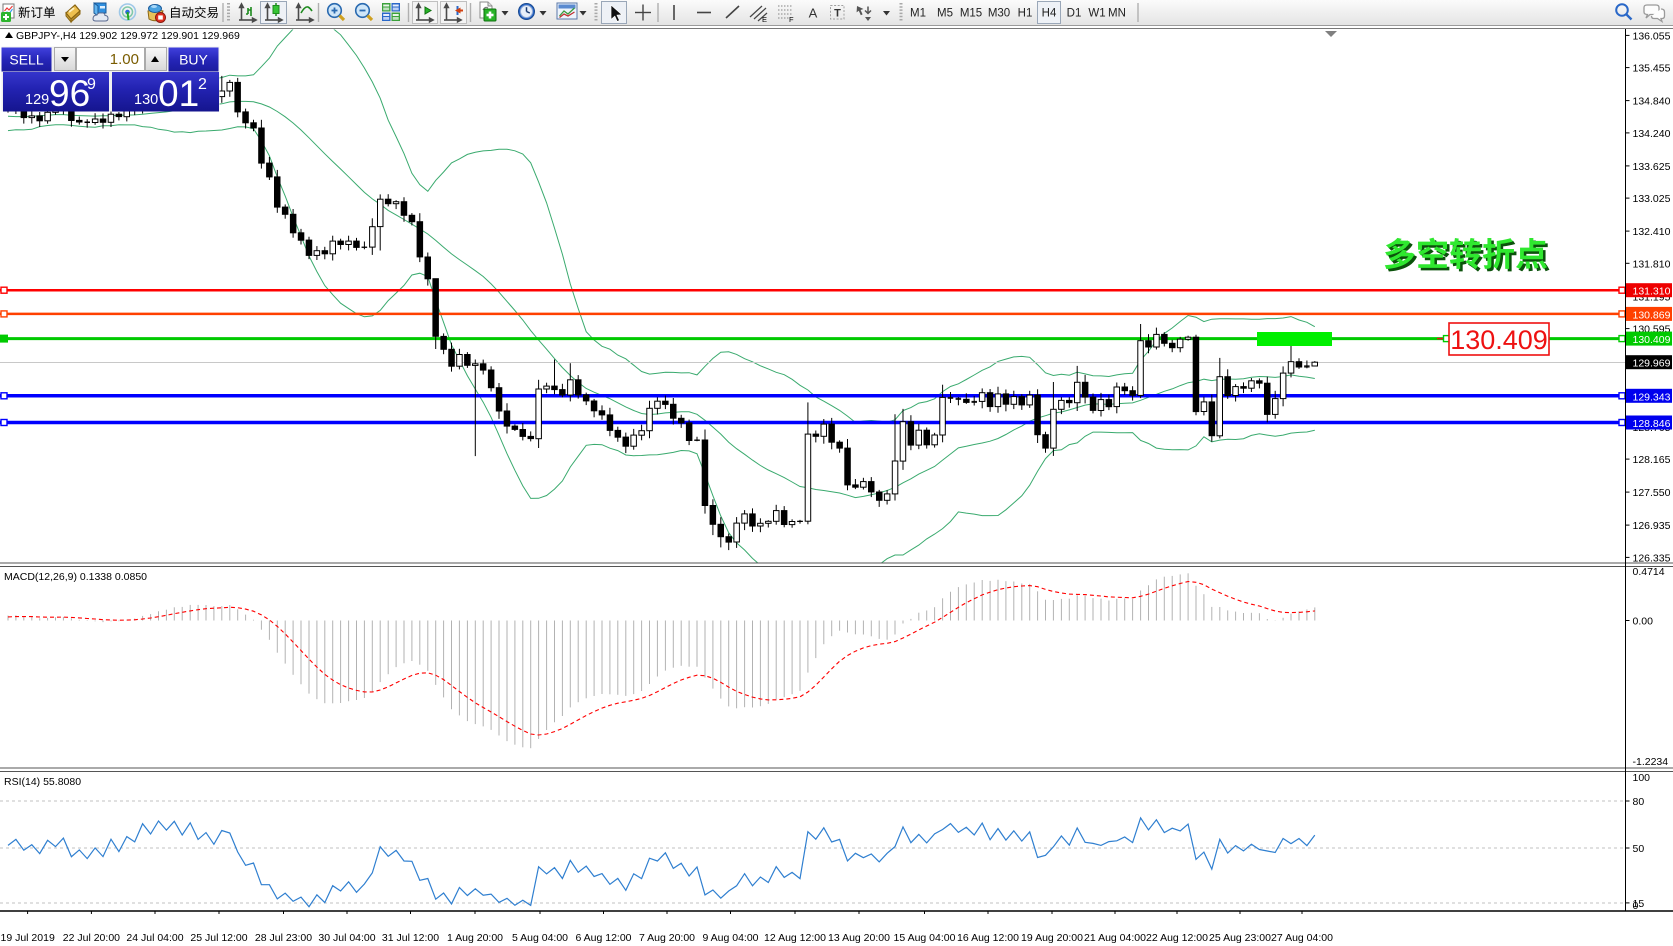 The height and width of the screenshot is (946, 1673). What do you see at coordinates (791, 19) in the screenshot?
I see `svg-text: F` at bounding box center [791, 19].